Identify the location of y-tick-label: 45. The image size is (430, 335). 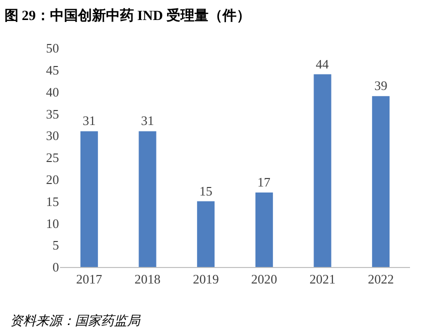
(52, 70).